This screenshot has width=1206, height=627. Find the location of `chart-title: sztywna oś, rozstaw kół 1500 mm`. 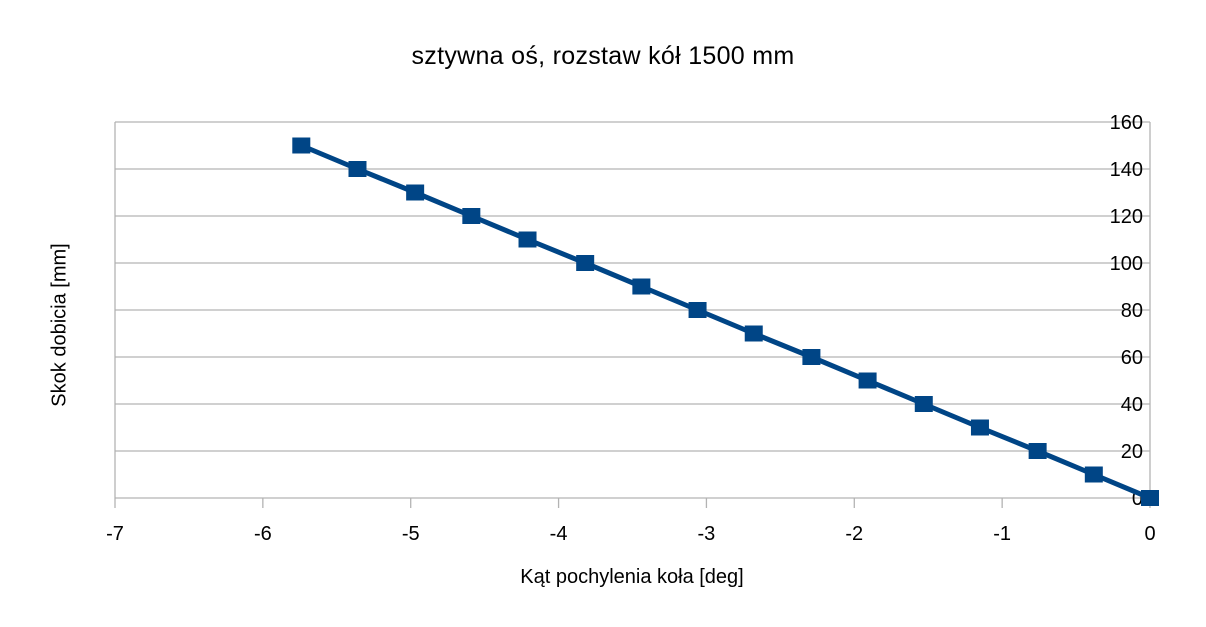

chart-title: sztywna oś, rozstaw kół 1500 mm is located at coordinates (603, 56).